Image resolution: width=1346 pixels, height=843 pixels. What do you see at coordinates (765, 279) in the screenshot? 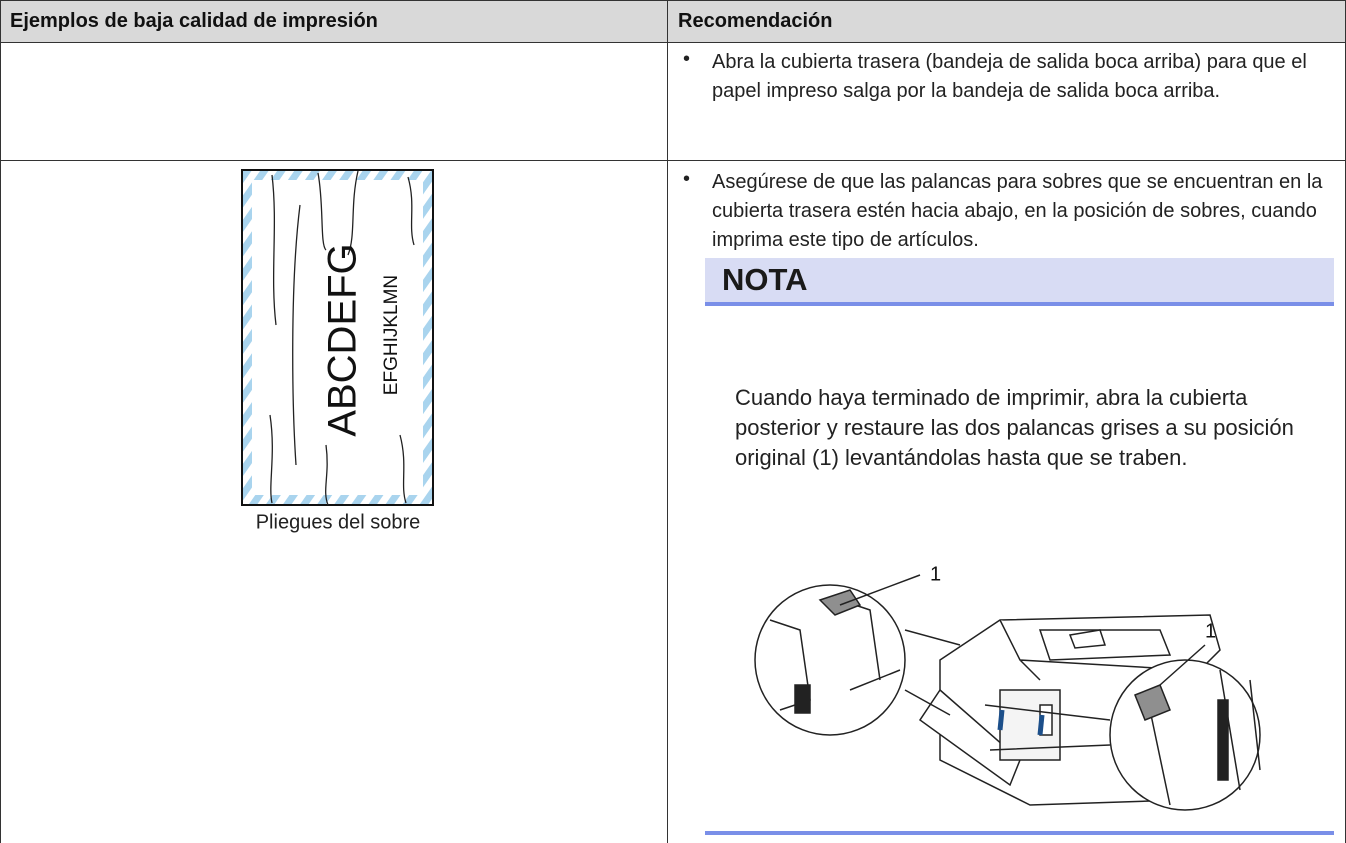
I see `note-title: NOTA` at bounding box center [765, 279].